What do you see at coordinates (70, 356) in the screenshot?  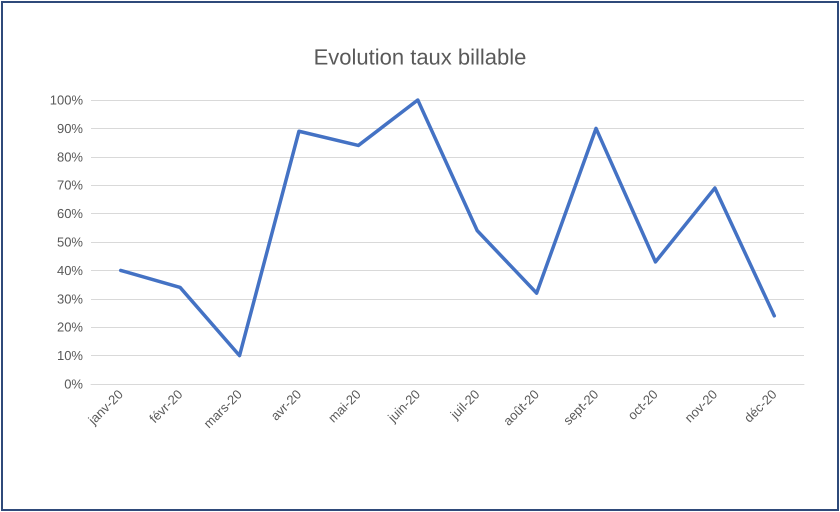 I see `y-tick-label: 10%` at bounding box center [70, 356].